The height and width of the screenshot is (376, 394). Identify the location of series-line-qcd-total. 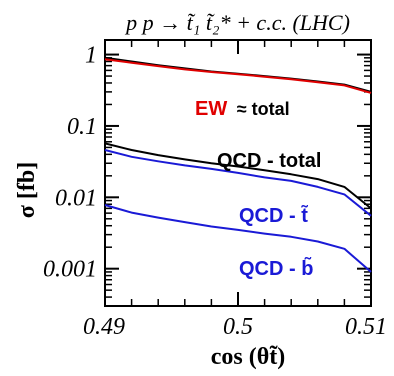
(238, 176).